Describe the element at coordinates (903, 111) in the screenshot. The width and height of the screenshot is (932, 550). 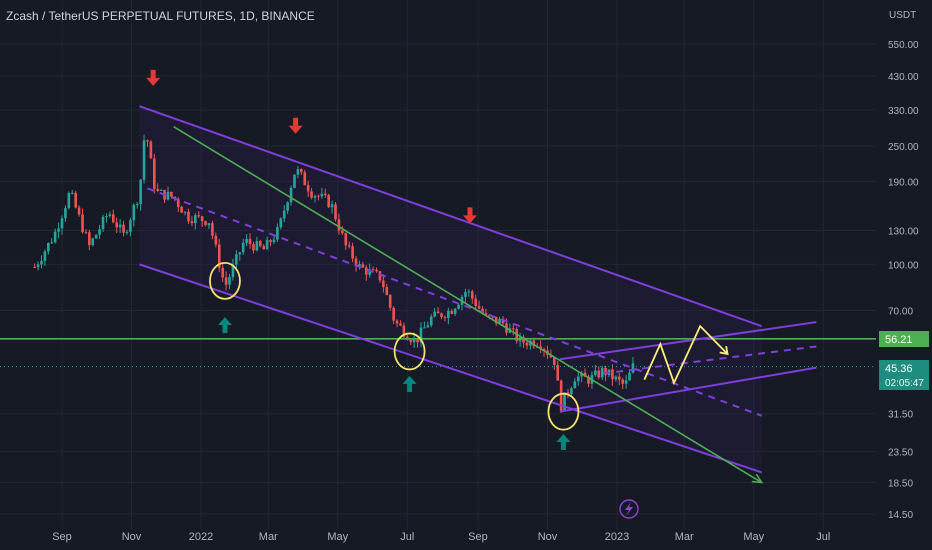
I see `price-tick-label: 330.00` at that location.